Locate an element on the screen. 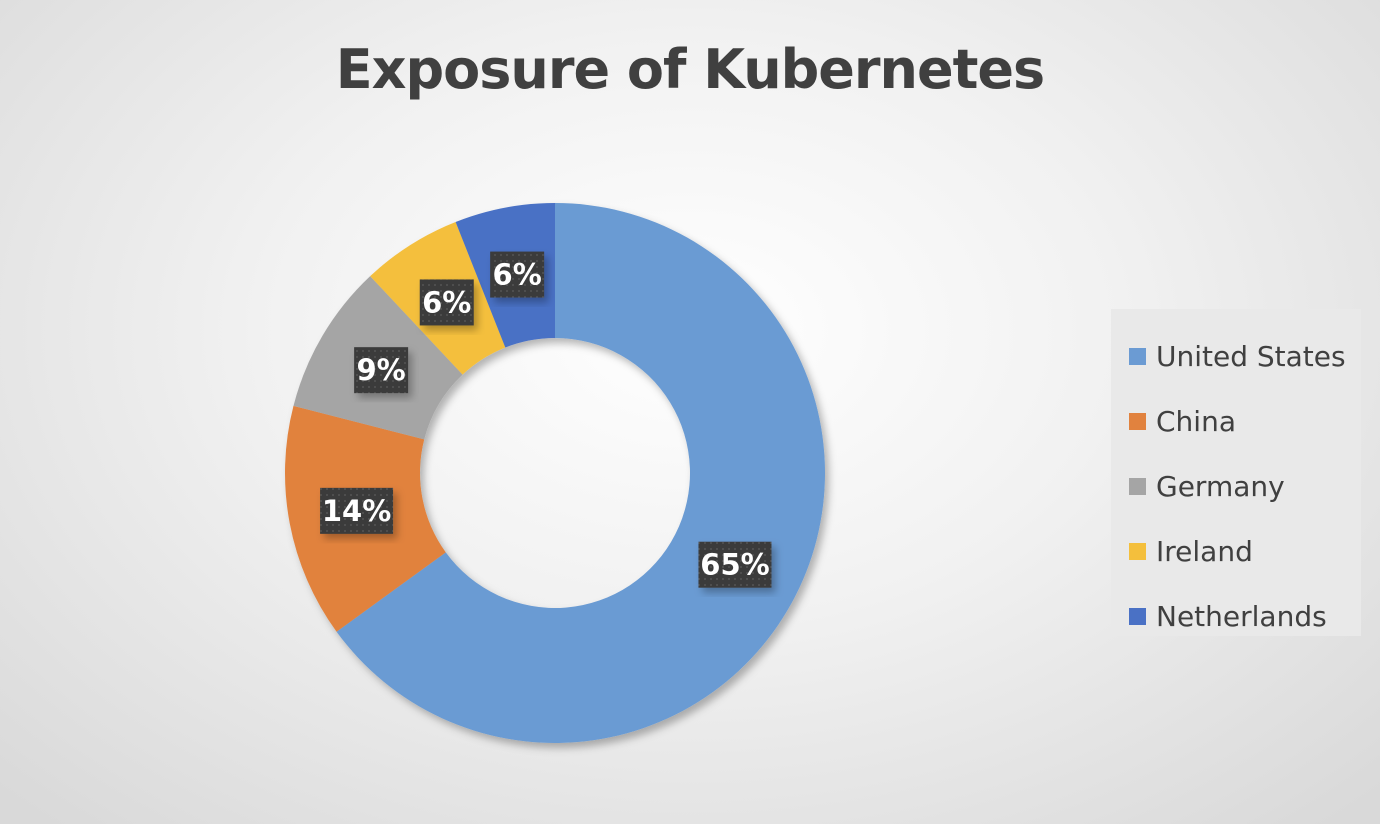 The width and height of the screenshot is (1380, 824). legend-item-united-states: United States is located at coordinates (1236, 356).